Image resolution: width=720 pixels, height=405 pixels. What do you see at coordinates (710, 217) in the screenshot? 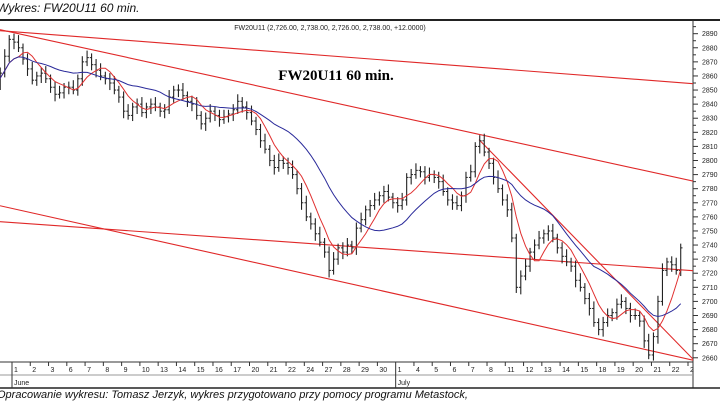
I see `price-tick-label: 2760` at bounding box center [710, 217].